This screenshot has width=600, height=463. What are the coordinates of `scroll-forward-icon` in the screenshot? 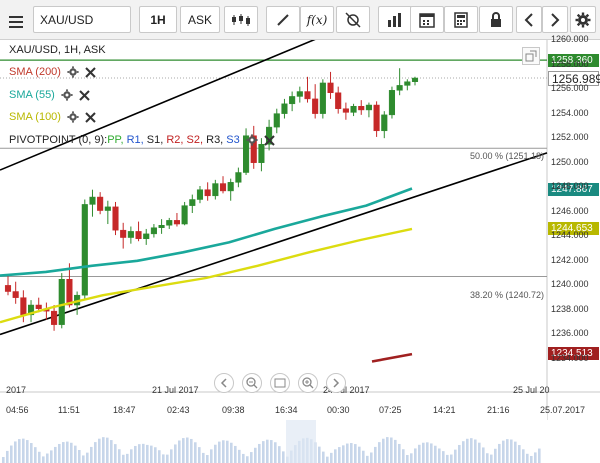 It's located at (336, 383).